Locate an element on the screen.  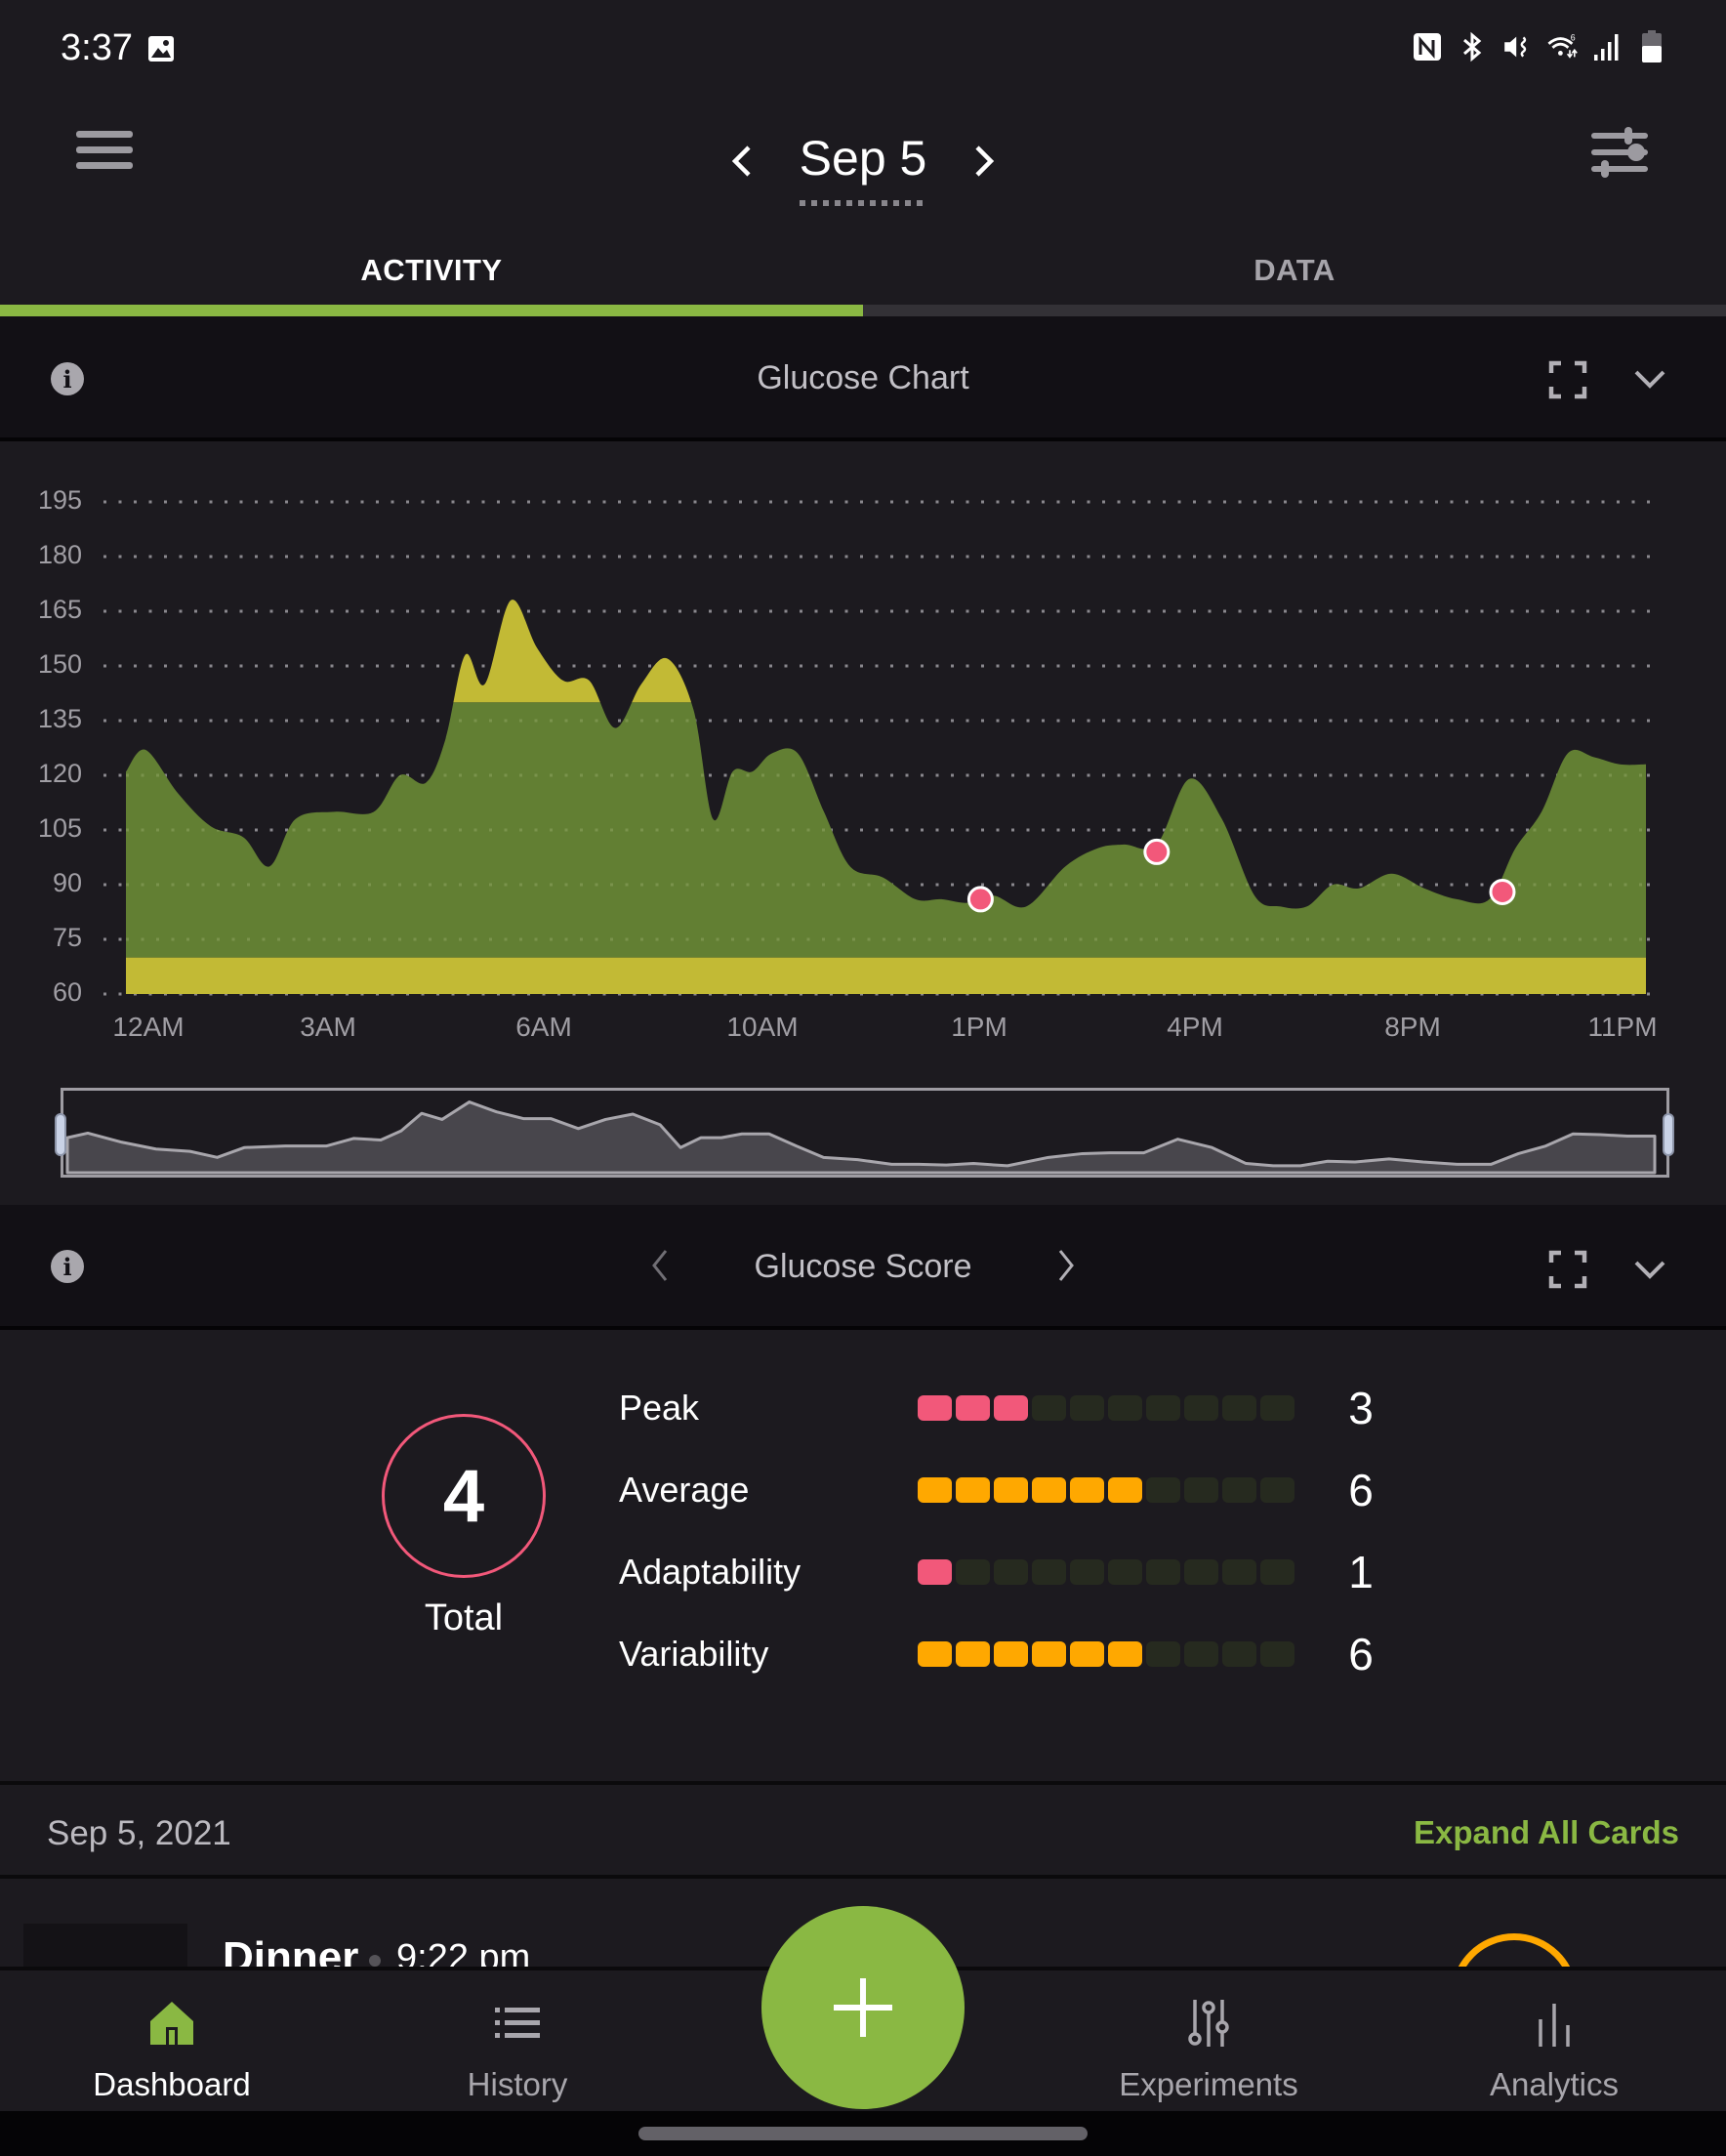
entry-title: Dinner is located at coordinates (291, 1950).